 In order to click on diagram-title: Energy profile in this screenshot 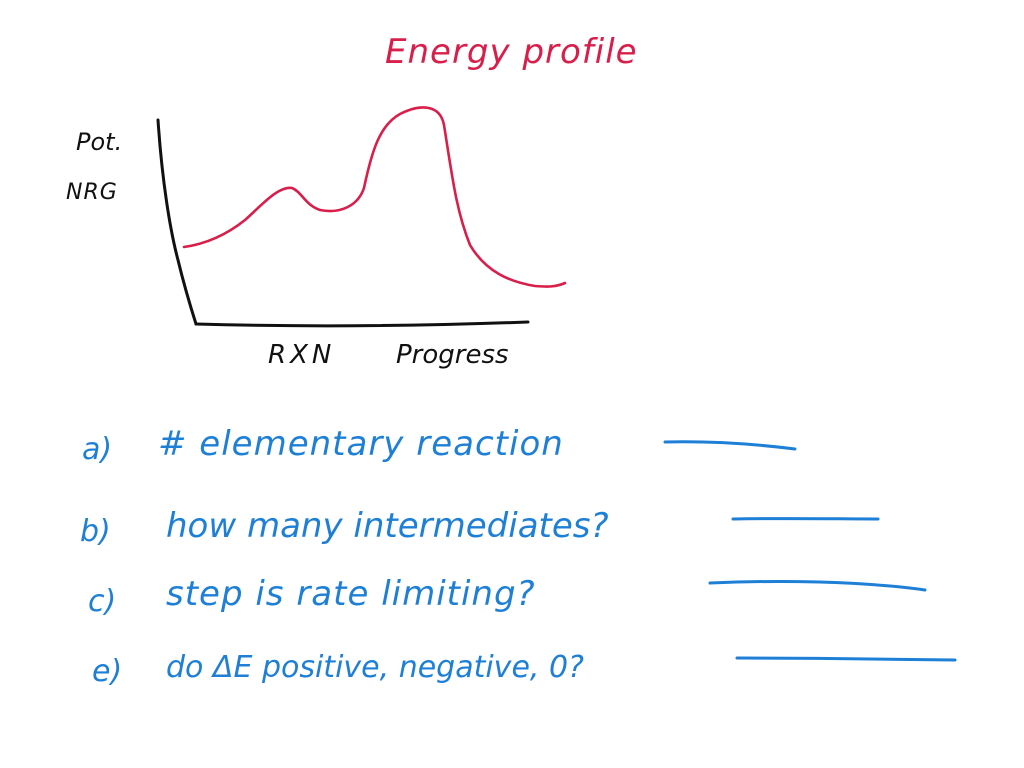, I will do `click(511, 52)`.